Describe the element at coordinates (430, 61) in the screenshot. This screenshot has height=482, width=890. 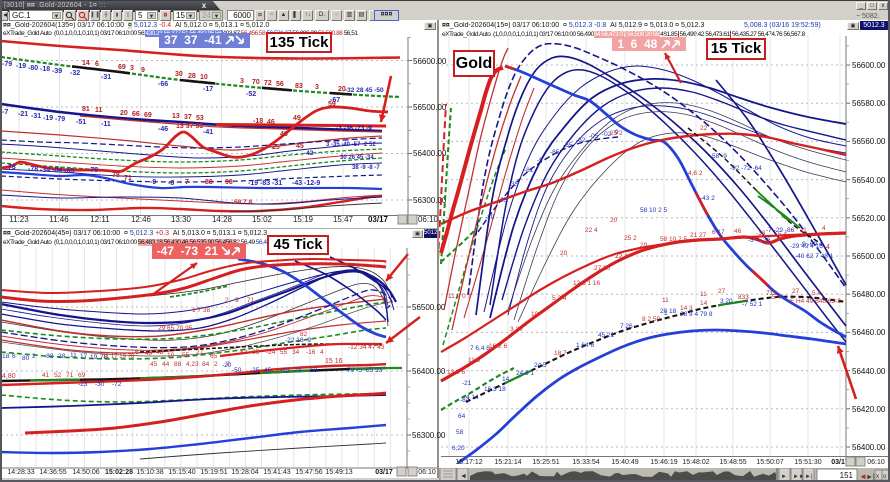
I see `svg-text: 56600.00` at that location.